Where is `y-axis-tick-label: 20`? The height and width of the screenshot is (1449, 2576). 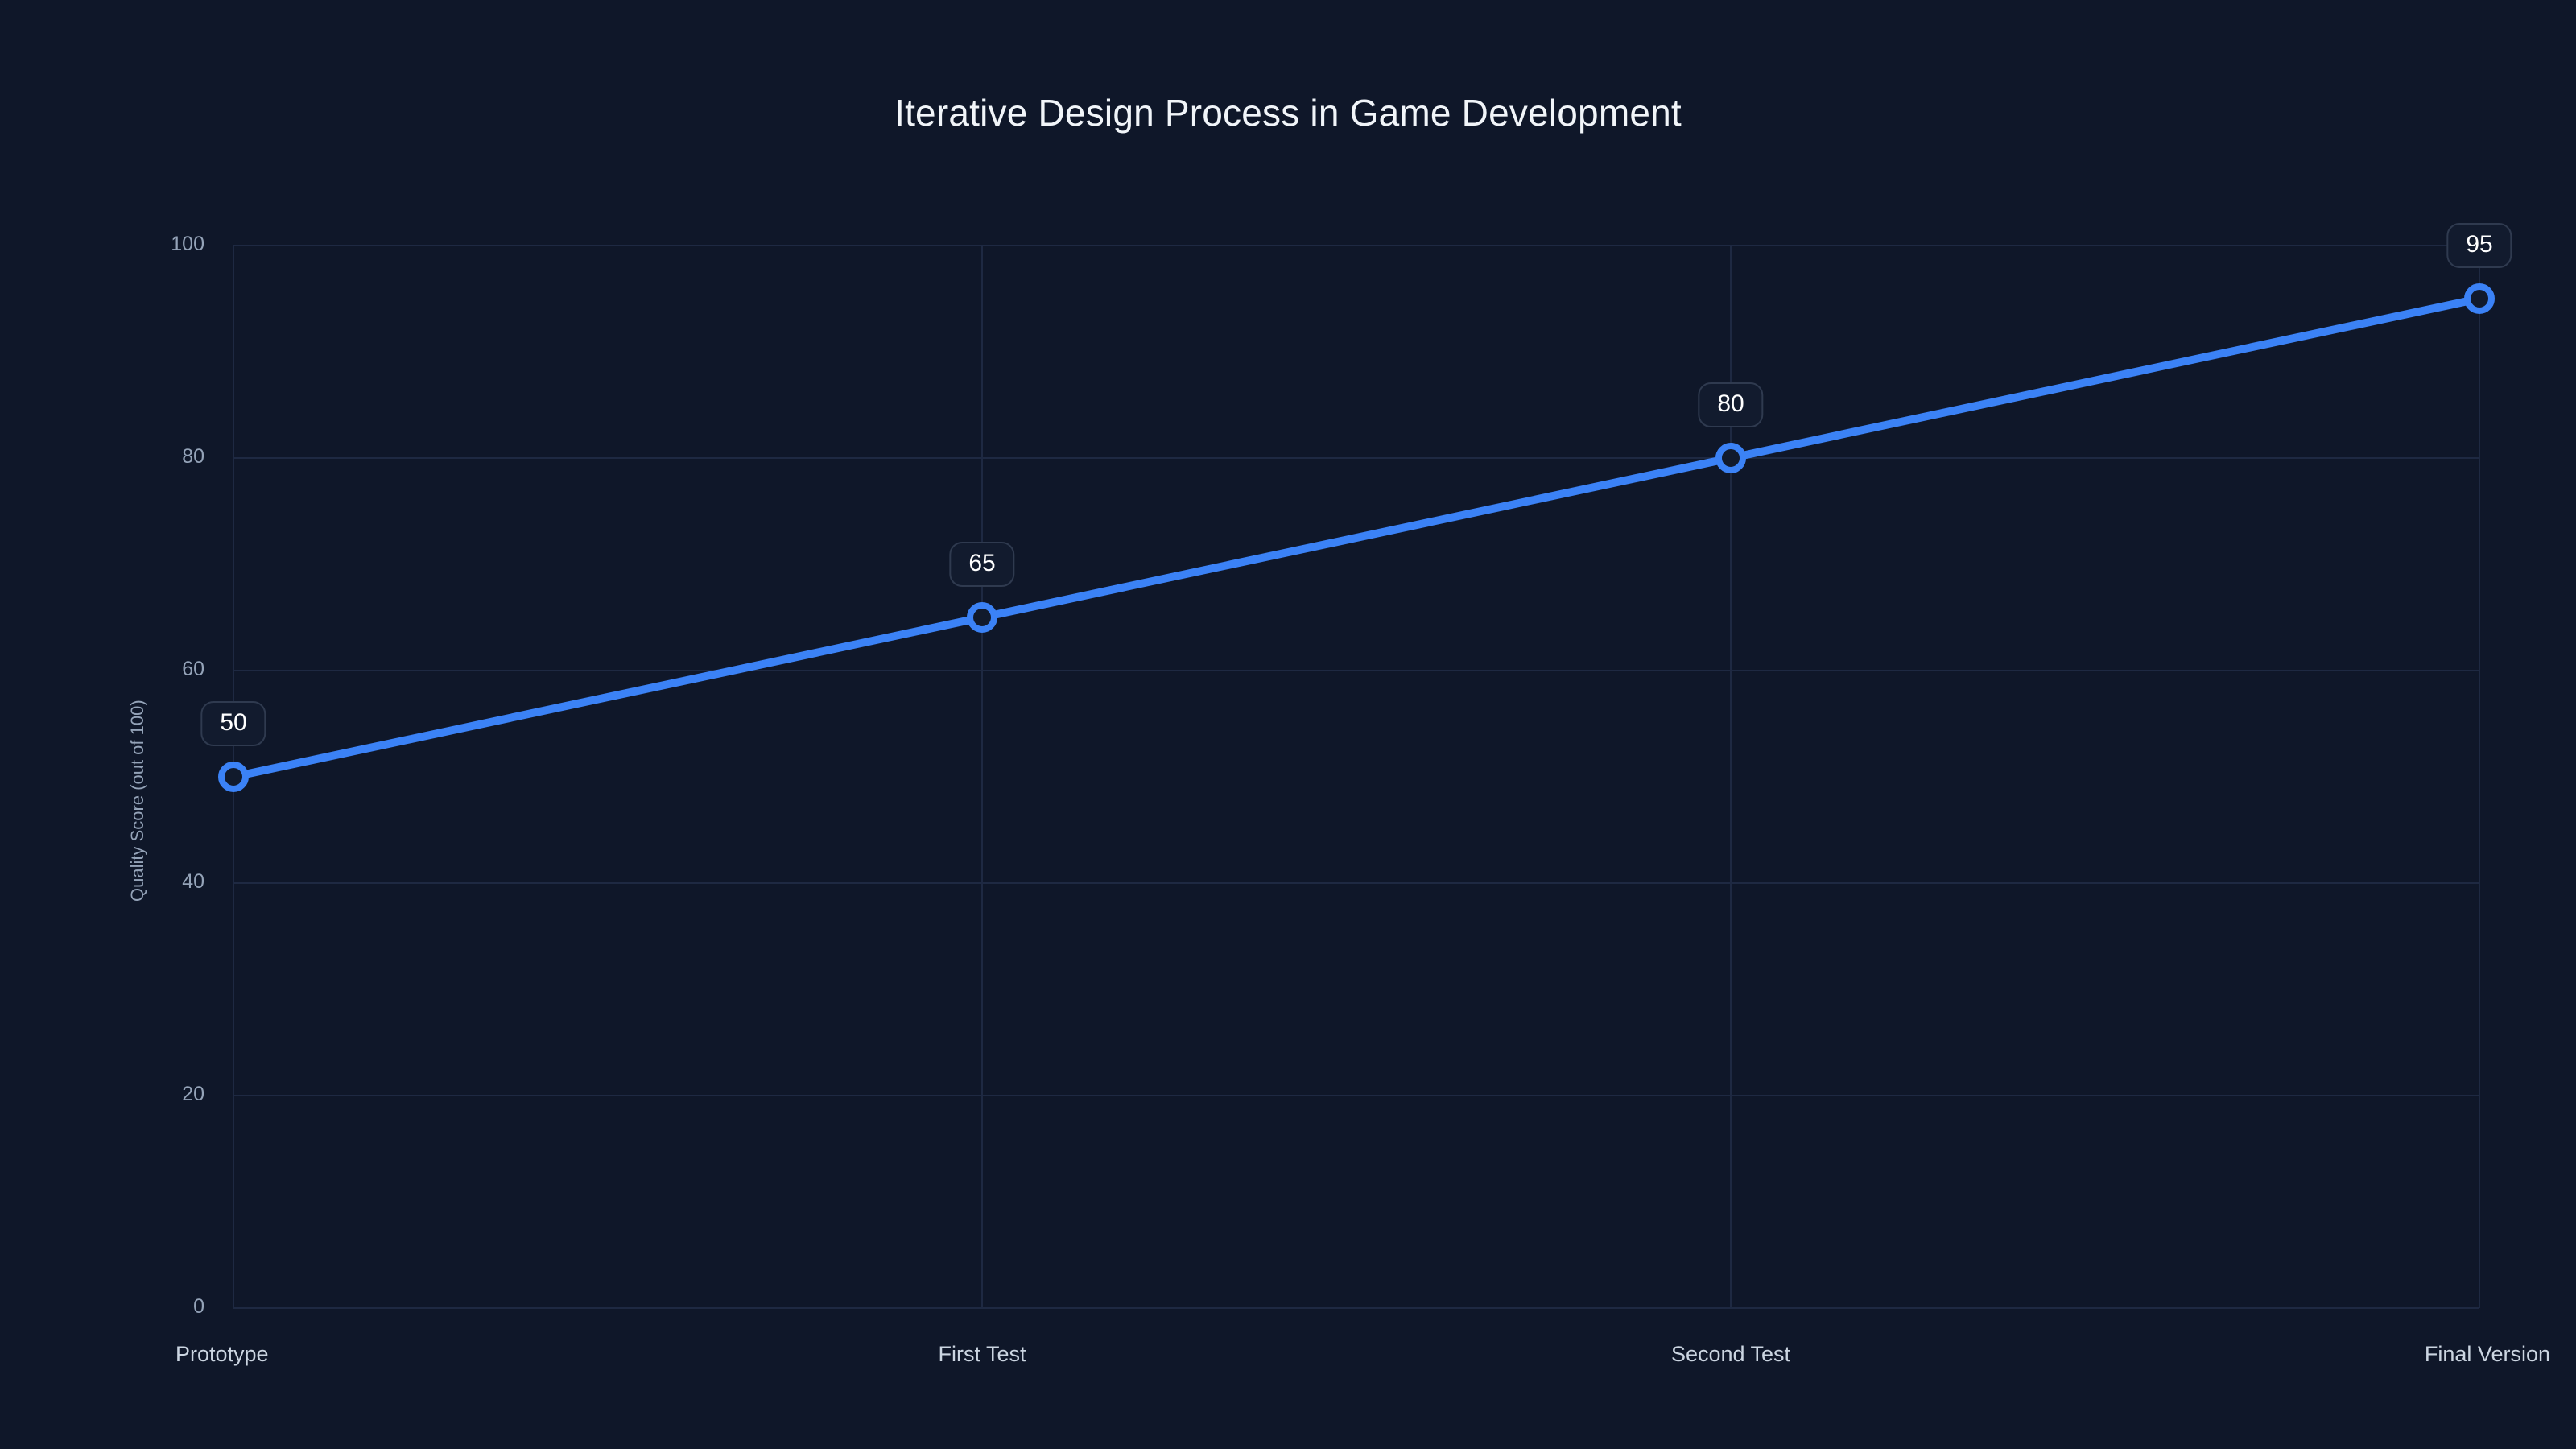 y-axis-tick-label: 20 is located at coordinates (193, 1094).